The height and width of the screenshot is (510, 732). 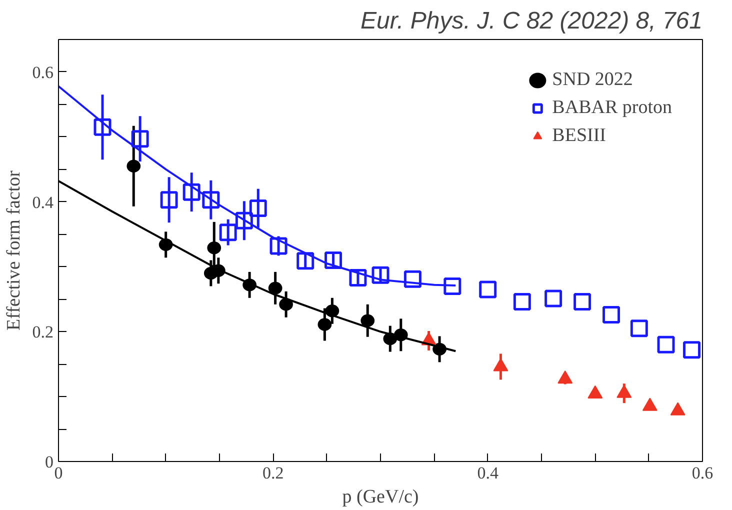 What do you see at coordinates (13, 250) in the screenshot?
I see `y-axis-title: Effective form factor` at bounding box center [13, 250].